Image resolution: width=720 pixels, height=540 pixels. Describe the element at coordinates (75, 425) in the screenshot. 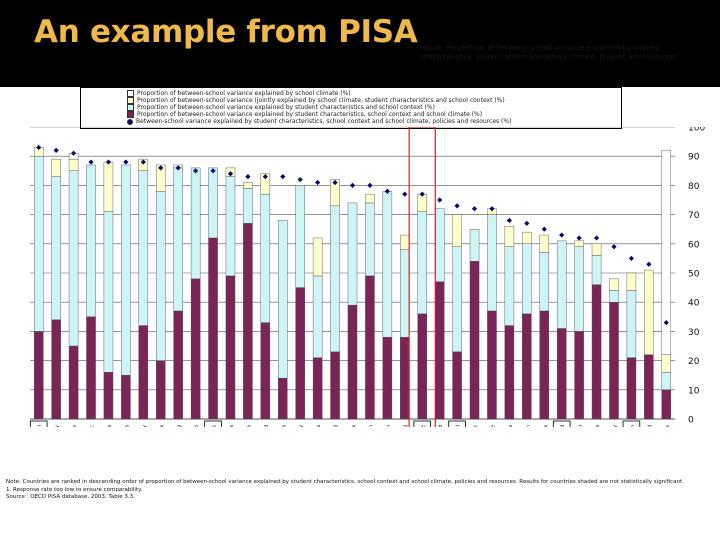

I see `x-tick-label: Chile` at that location.